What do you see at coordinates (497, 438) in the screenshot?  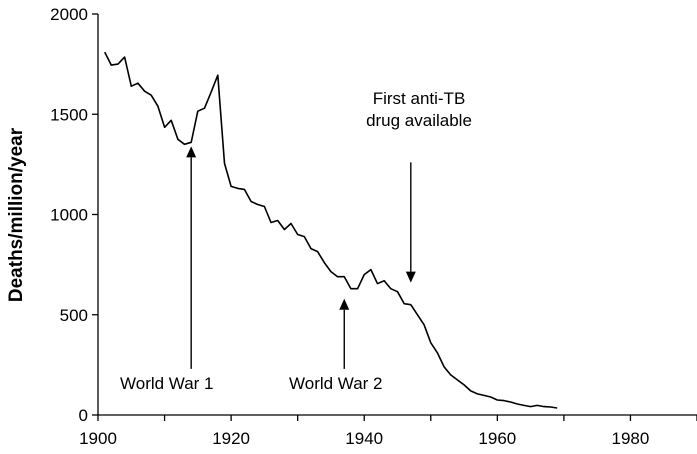 I see `x-tick-label: 1960` at bounding box center [497, 438].